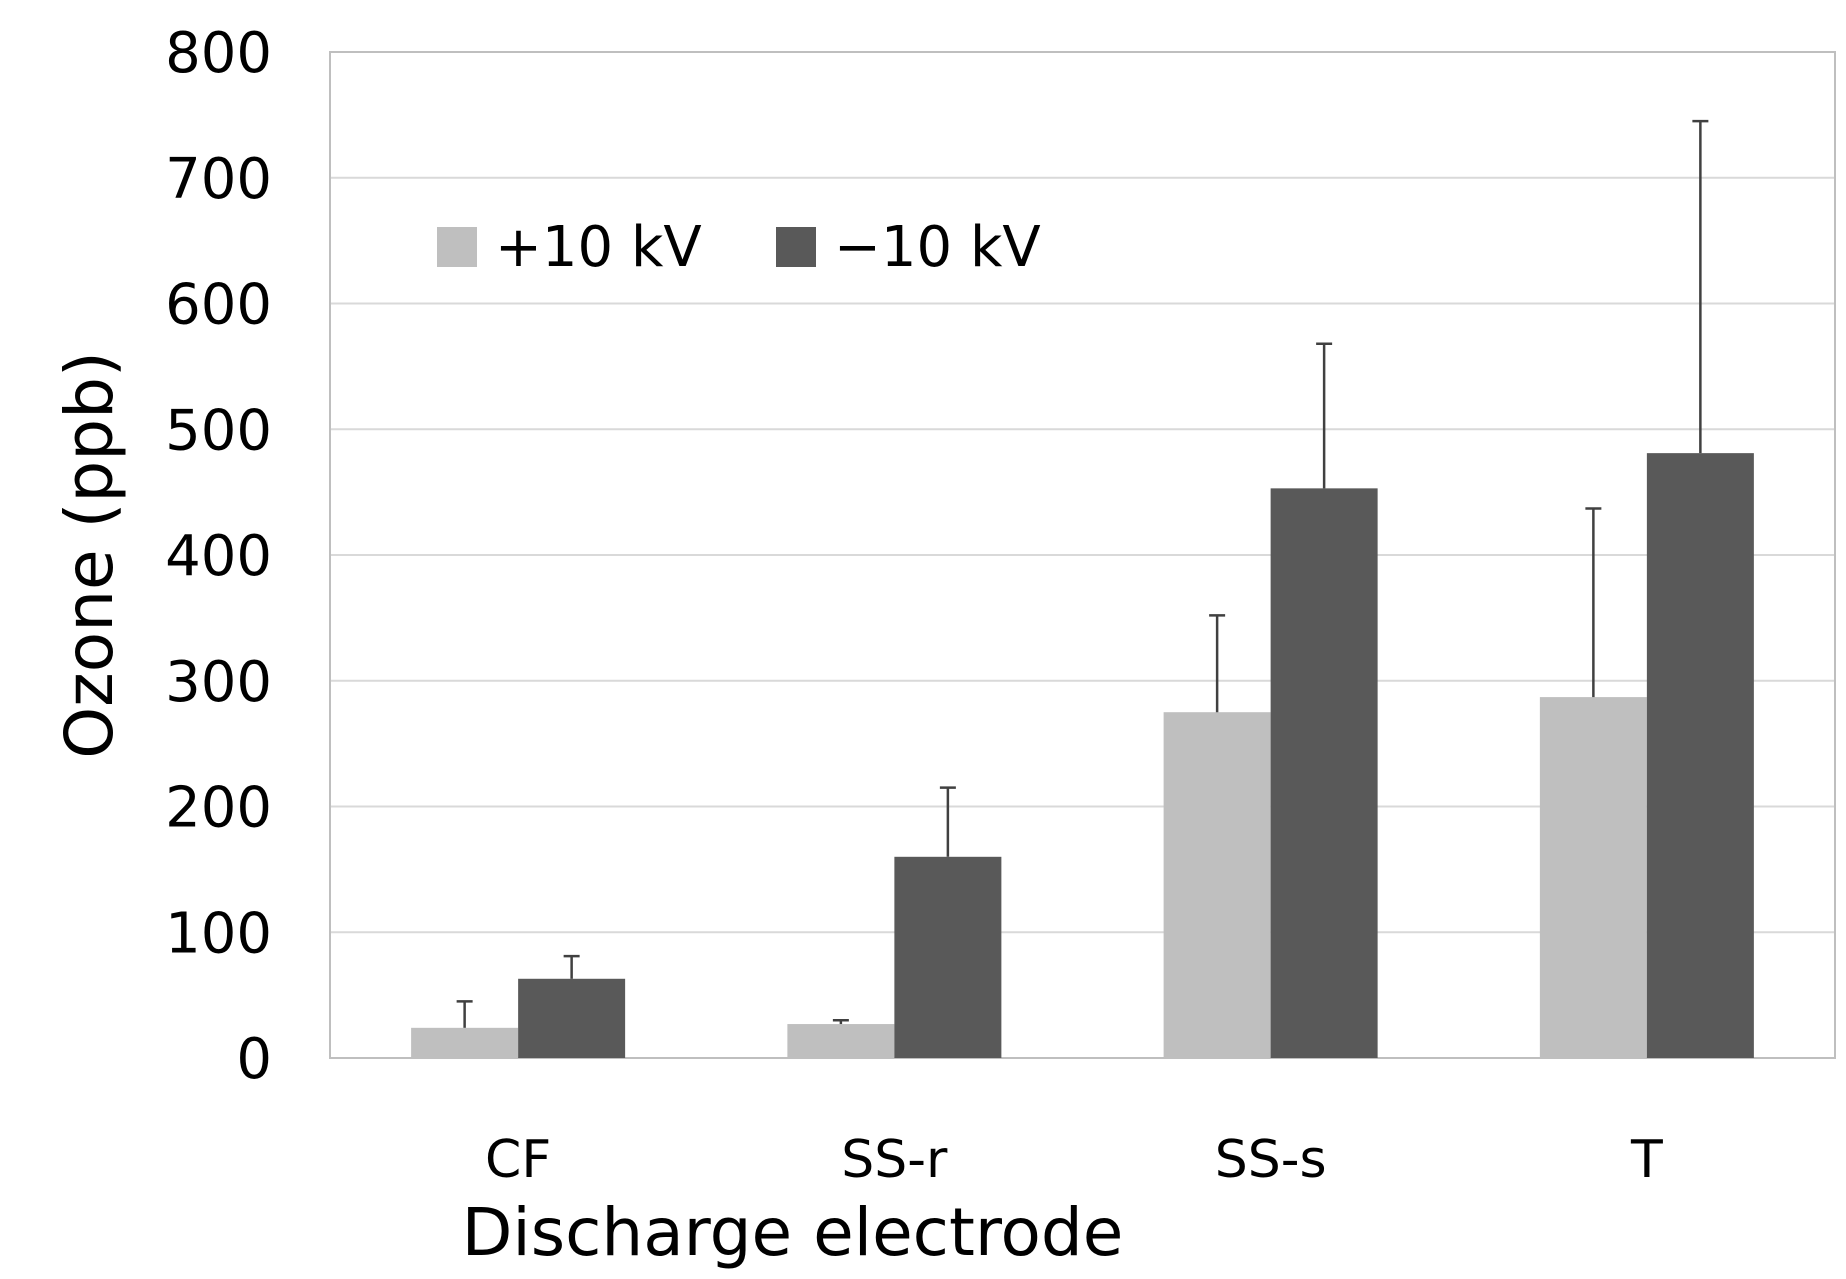 The image size is (1846, 1279). Describe the element at coordinates (1646, 1160) in the screenshot. I see `x-tick-label: T` at that location.